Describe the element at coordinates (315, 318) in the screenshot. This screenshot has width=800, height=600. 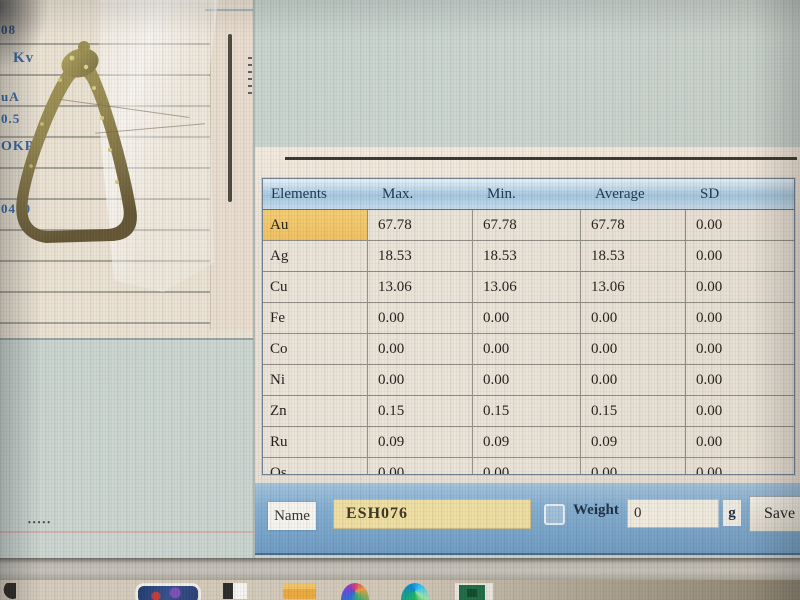
I see `element-cell: Fe` at that location.